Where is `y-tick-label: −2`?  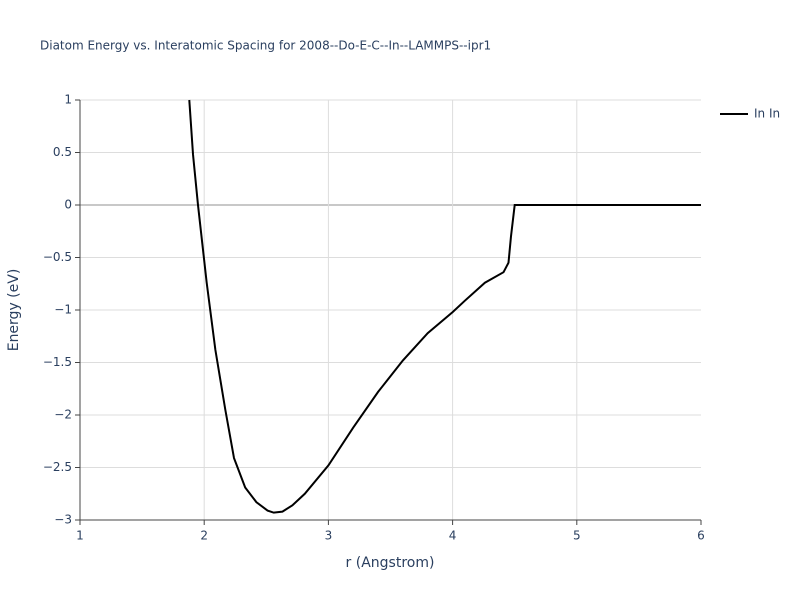 y-tick-label: −2 is located at coordinates (63, 415).